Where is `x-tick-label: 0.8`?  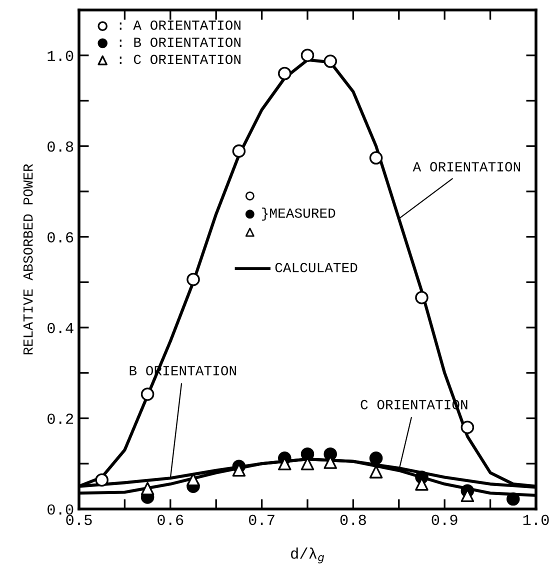
x-tick-label: 0.8 is located at coordinates (353, 520).